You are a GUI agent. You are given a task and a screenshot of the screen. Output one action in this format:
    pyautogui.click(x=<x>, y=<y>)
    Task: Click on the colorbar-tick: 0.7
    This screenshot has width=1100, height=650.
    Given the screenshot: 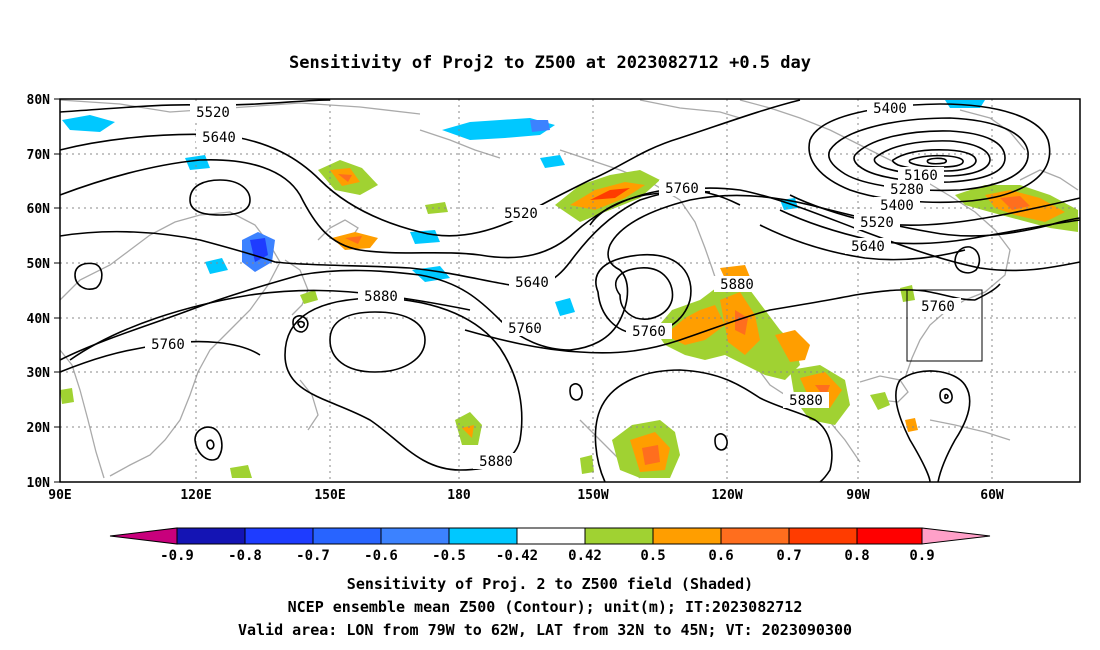 What is the action you would take?
    pyautogui.click(x=788, y=556)
    